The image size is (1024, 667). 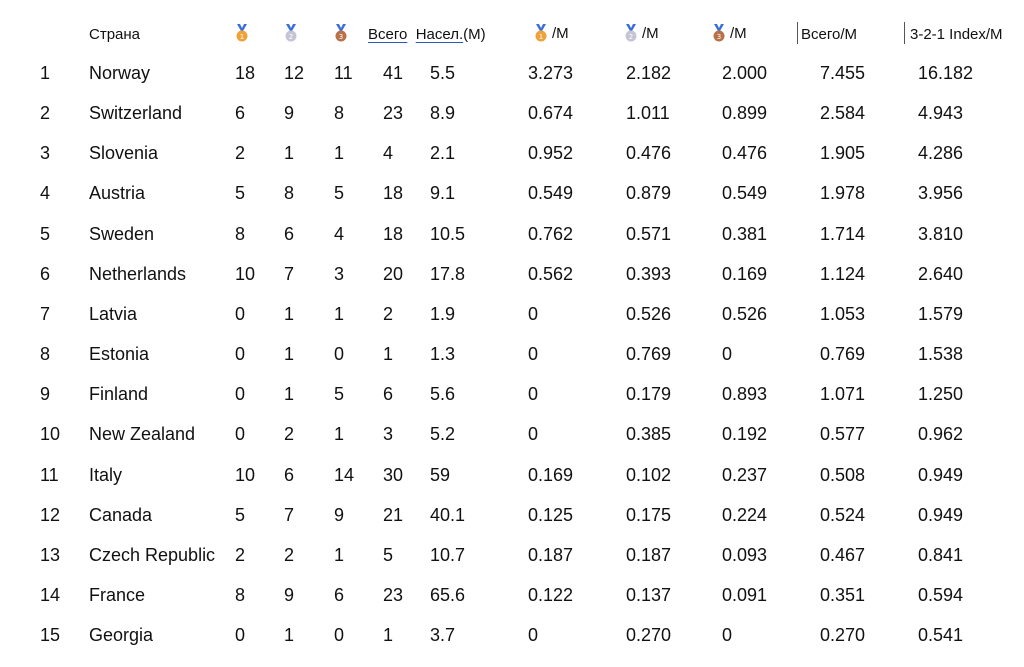 I want to click on cell-population: 5.6, so click(x=443, y=394).